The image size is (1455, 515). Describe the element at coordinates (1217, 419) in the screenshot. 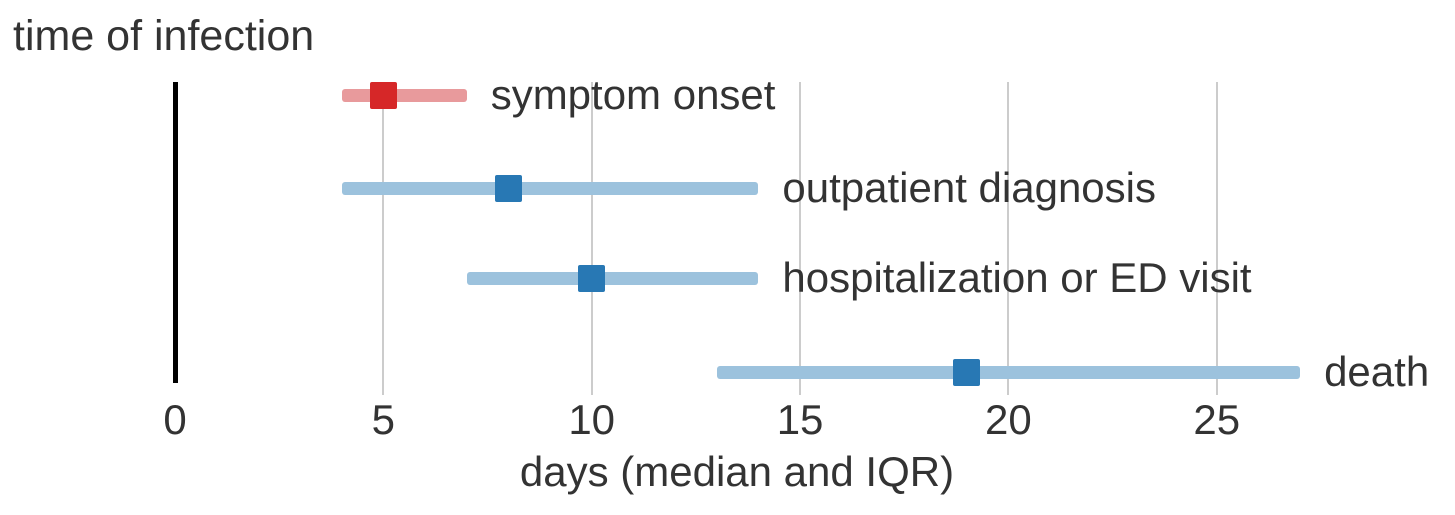

I see `x-tick-label-25: 25` at that location.